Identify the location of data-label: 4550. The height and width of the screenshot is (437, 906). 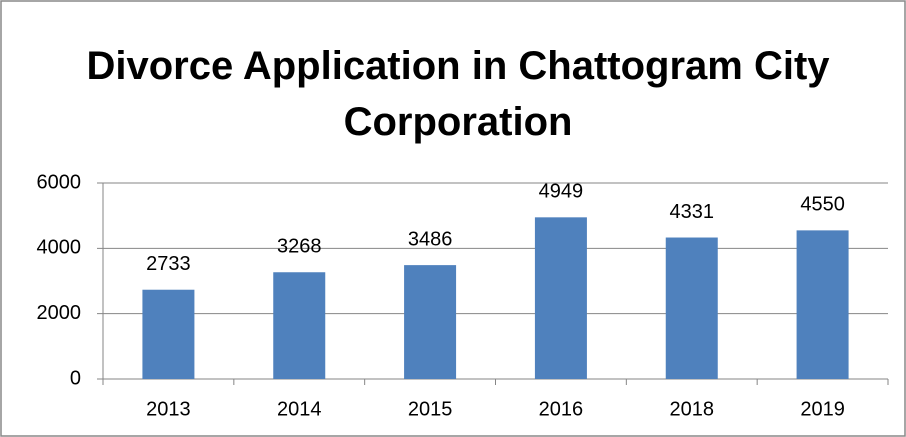
(822, 205).